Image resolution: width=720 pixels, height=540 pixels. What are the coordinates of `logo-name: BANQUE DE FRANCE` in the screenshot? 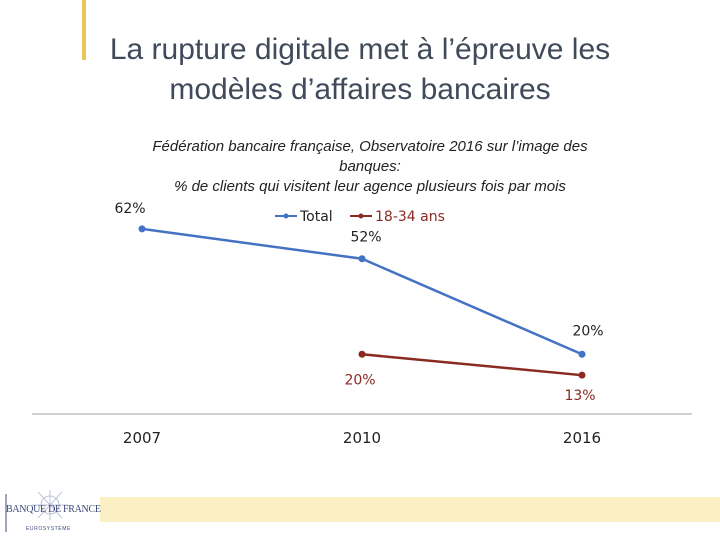 It's located at (53, 509).